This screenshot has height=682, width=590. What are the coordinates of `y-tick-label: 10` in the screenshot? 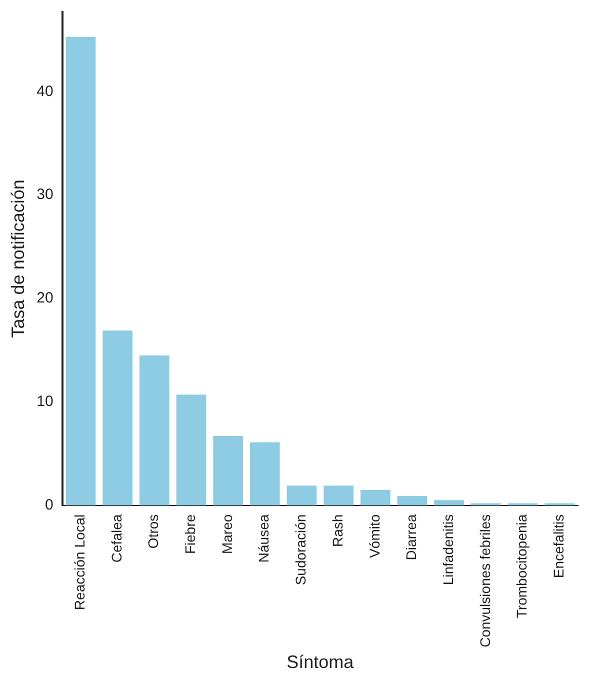 It's located at (45, 401).